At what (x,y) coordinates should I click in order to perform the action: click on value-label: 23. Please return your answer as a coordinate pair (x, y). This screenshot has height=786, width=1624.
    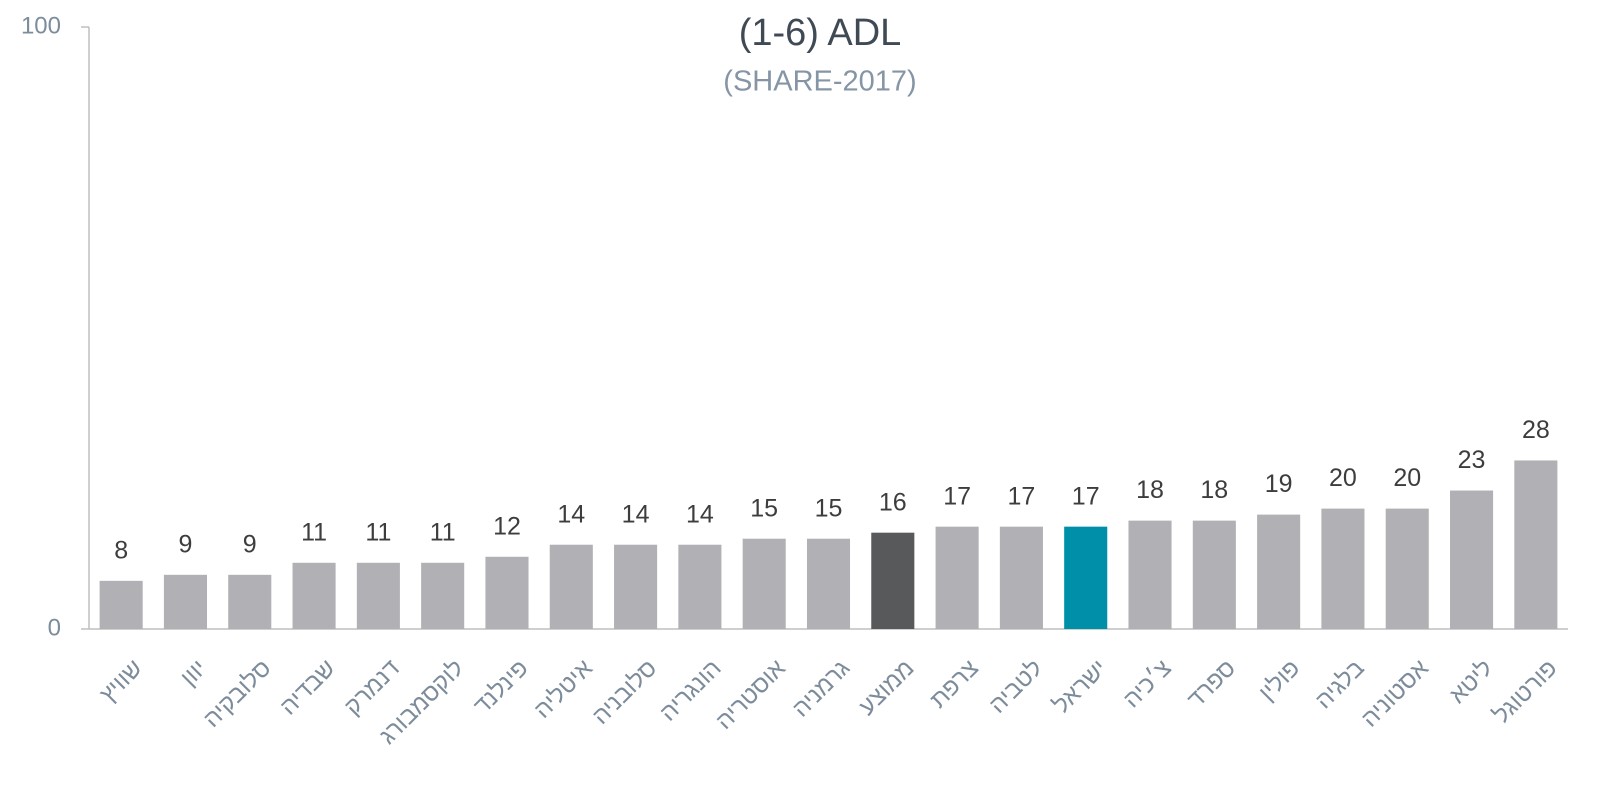
    Looking at the image, I should click on (1472, 460).